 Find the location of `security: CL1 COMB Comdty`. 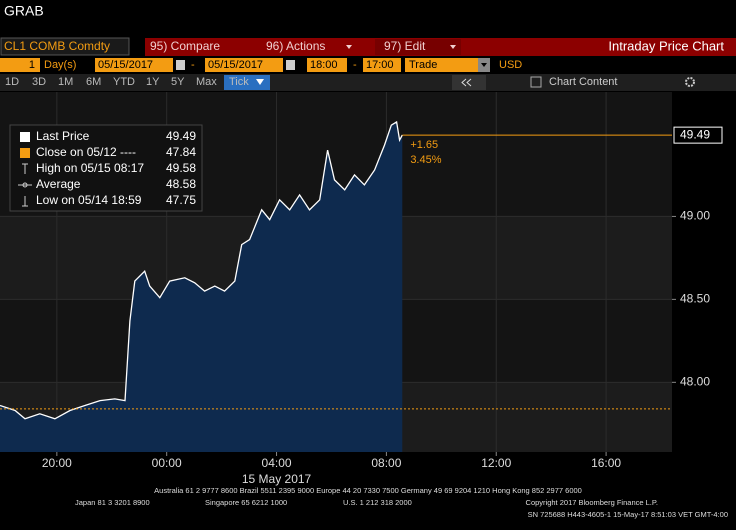

security: CL1 COMB Comdty is located at coordinates (57, 46).